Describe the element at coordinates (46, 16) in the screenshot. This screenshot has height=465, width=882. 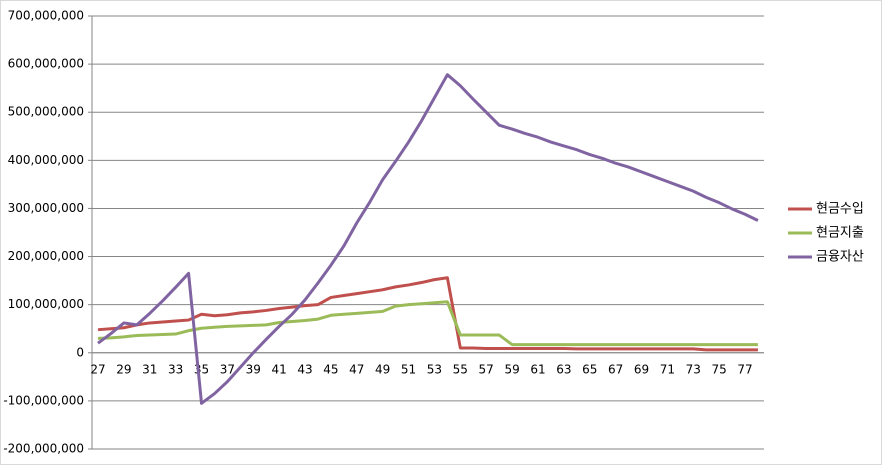
I see `y-tick-label: 700,000,000` at that location.